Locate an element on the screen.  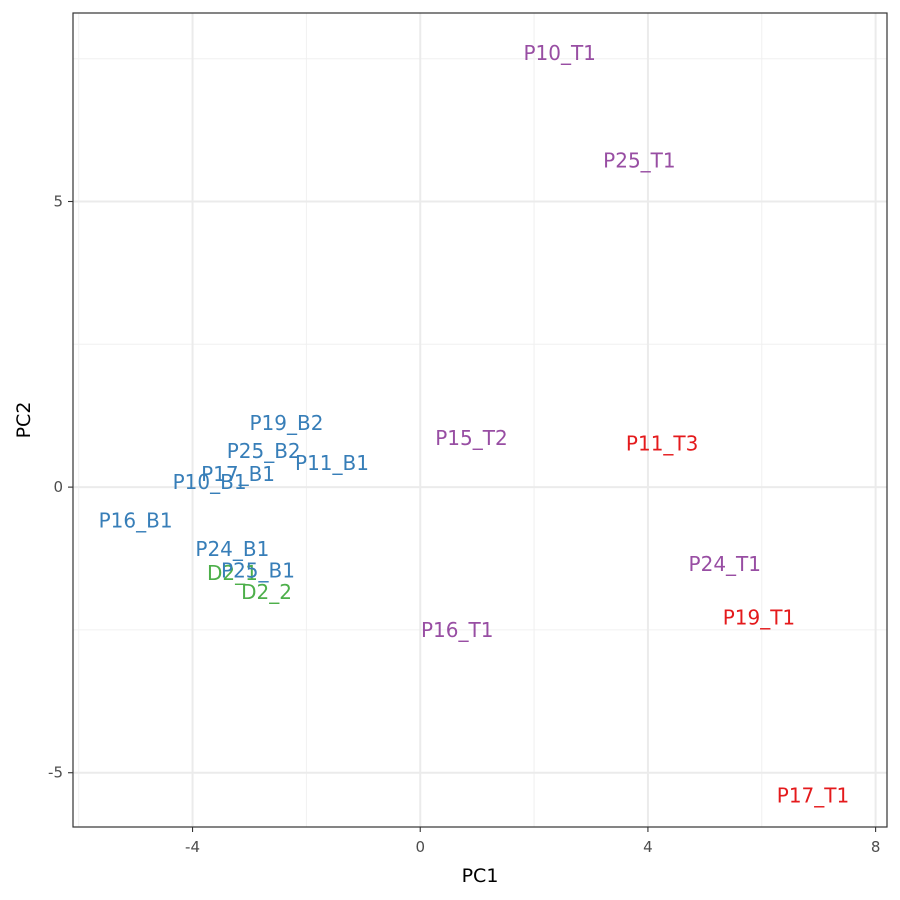
point-label-p25-t1: P25_T1 is located at coordinates (639, 160).